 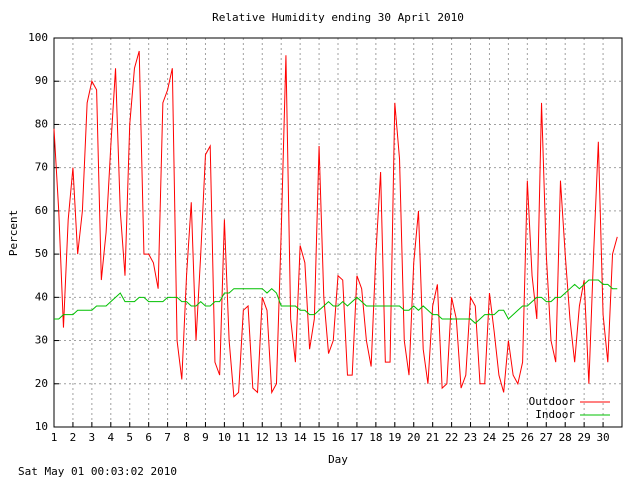 What do you see at coordinates (555, 414) in the screenshot?
I see `legend-label: Indoor` at bounding box center [555, 414].